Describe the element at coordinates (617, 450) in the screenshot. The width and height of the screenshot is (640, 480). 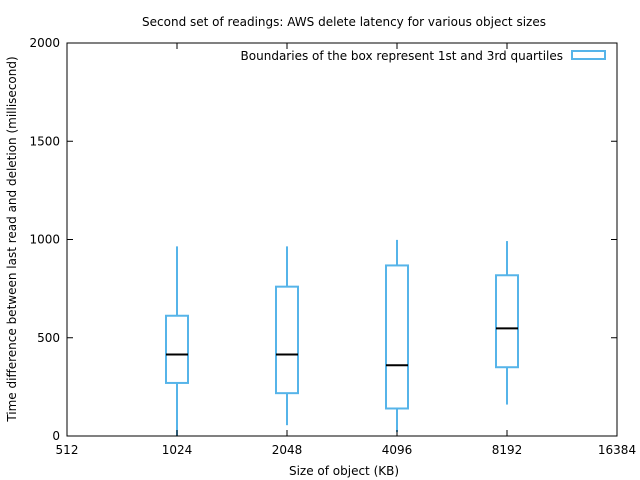
I see `x-tick-label: 16384` at that location.